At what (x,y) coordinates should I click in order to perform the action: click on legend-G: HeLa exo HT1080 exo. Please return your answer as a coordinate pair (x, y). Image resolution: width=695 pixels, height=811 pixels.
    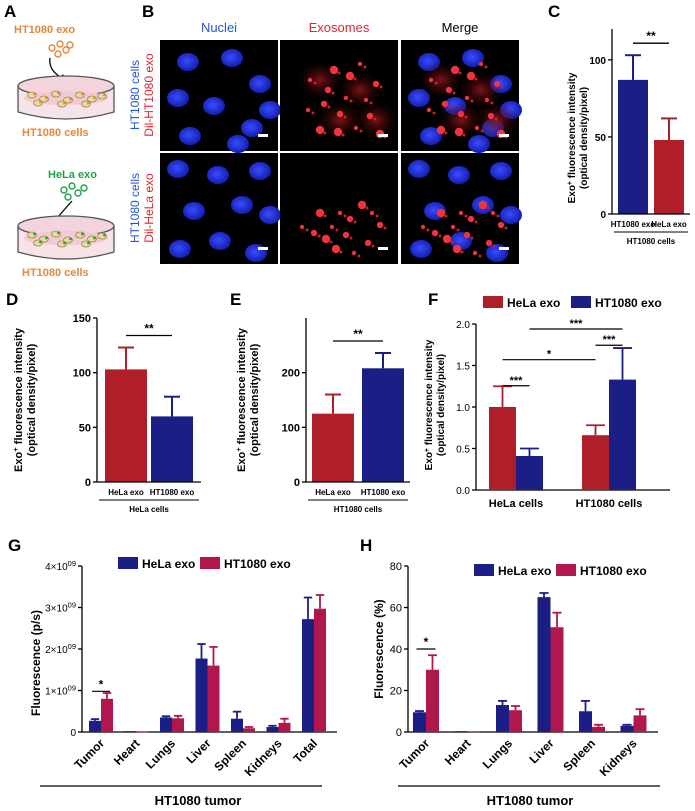
    Looking at the image, I should click on (204, 564).